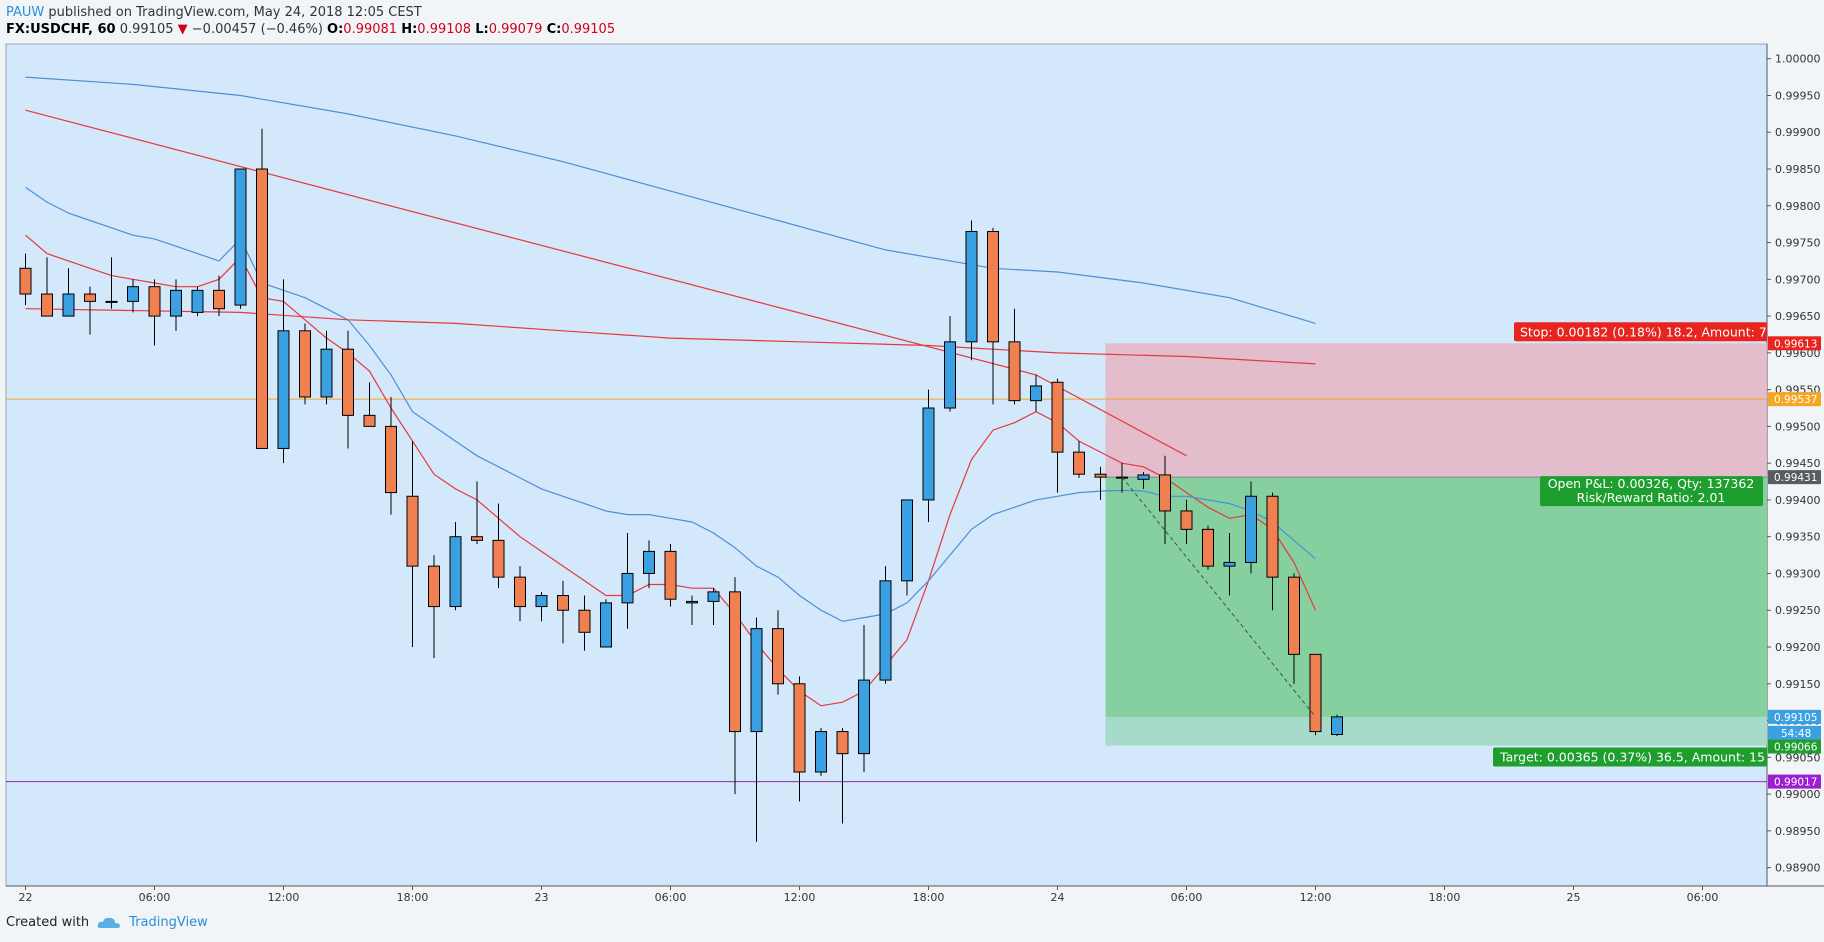 The image size is (1824, 942). What do you see at coordinates (1798, 206) in the screenshot?
I see `y-tick-label: 0.99800` at bounding box center [1798, 206].